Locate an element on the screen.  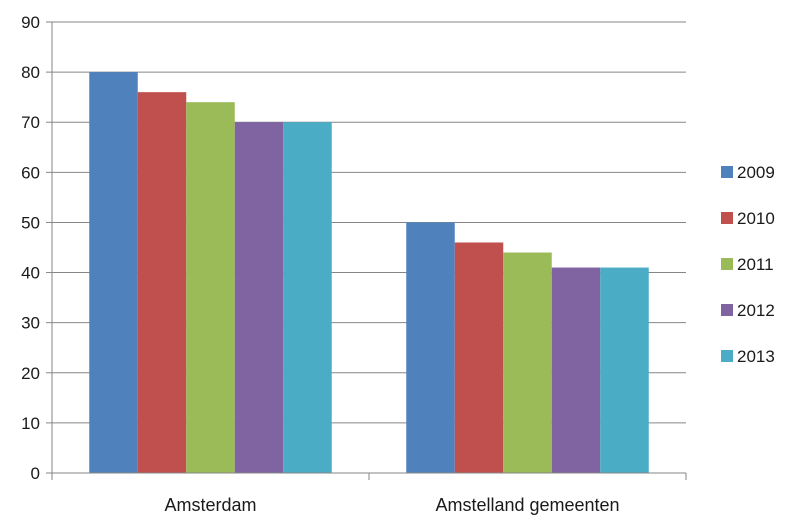
y-tick-label: 20 is located at coordinates (30, 373).